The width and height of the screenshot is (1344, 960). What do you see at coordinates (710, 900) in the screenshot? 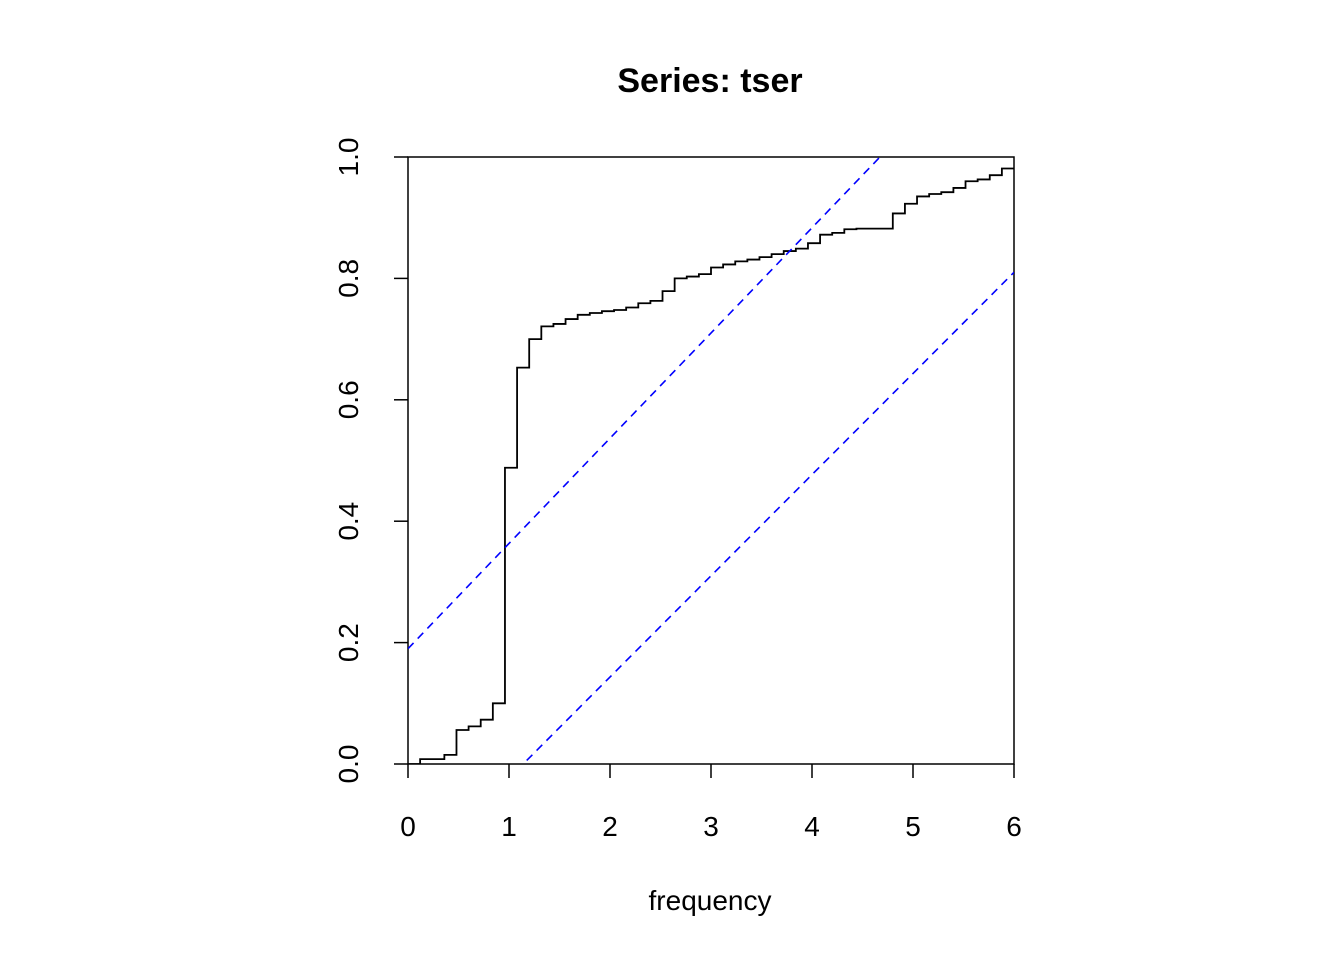
I see `x-axis-label: frequency` at bounding box center [710, 900].